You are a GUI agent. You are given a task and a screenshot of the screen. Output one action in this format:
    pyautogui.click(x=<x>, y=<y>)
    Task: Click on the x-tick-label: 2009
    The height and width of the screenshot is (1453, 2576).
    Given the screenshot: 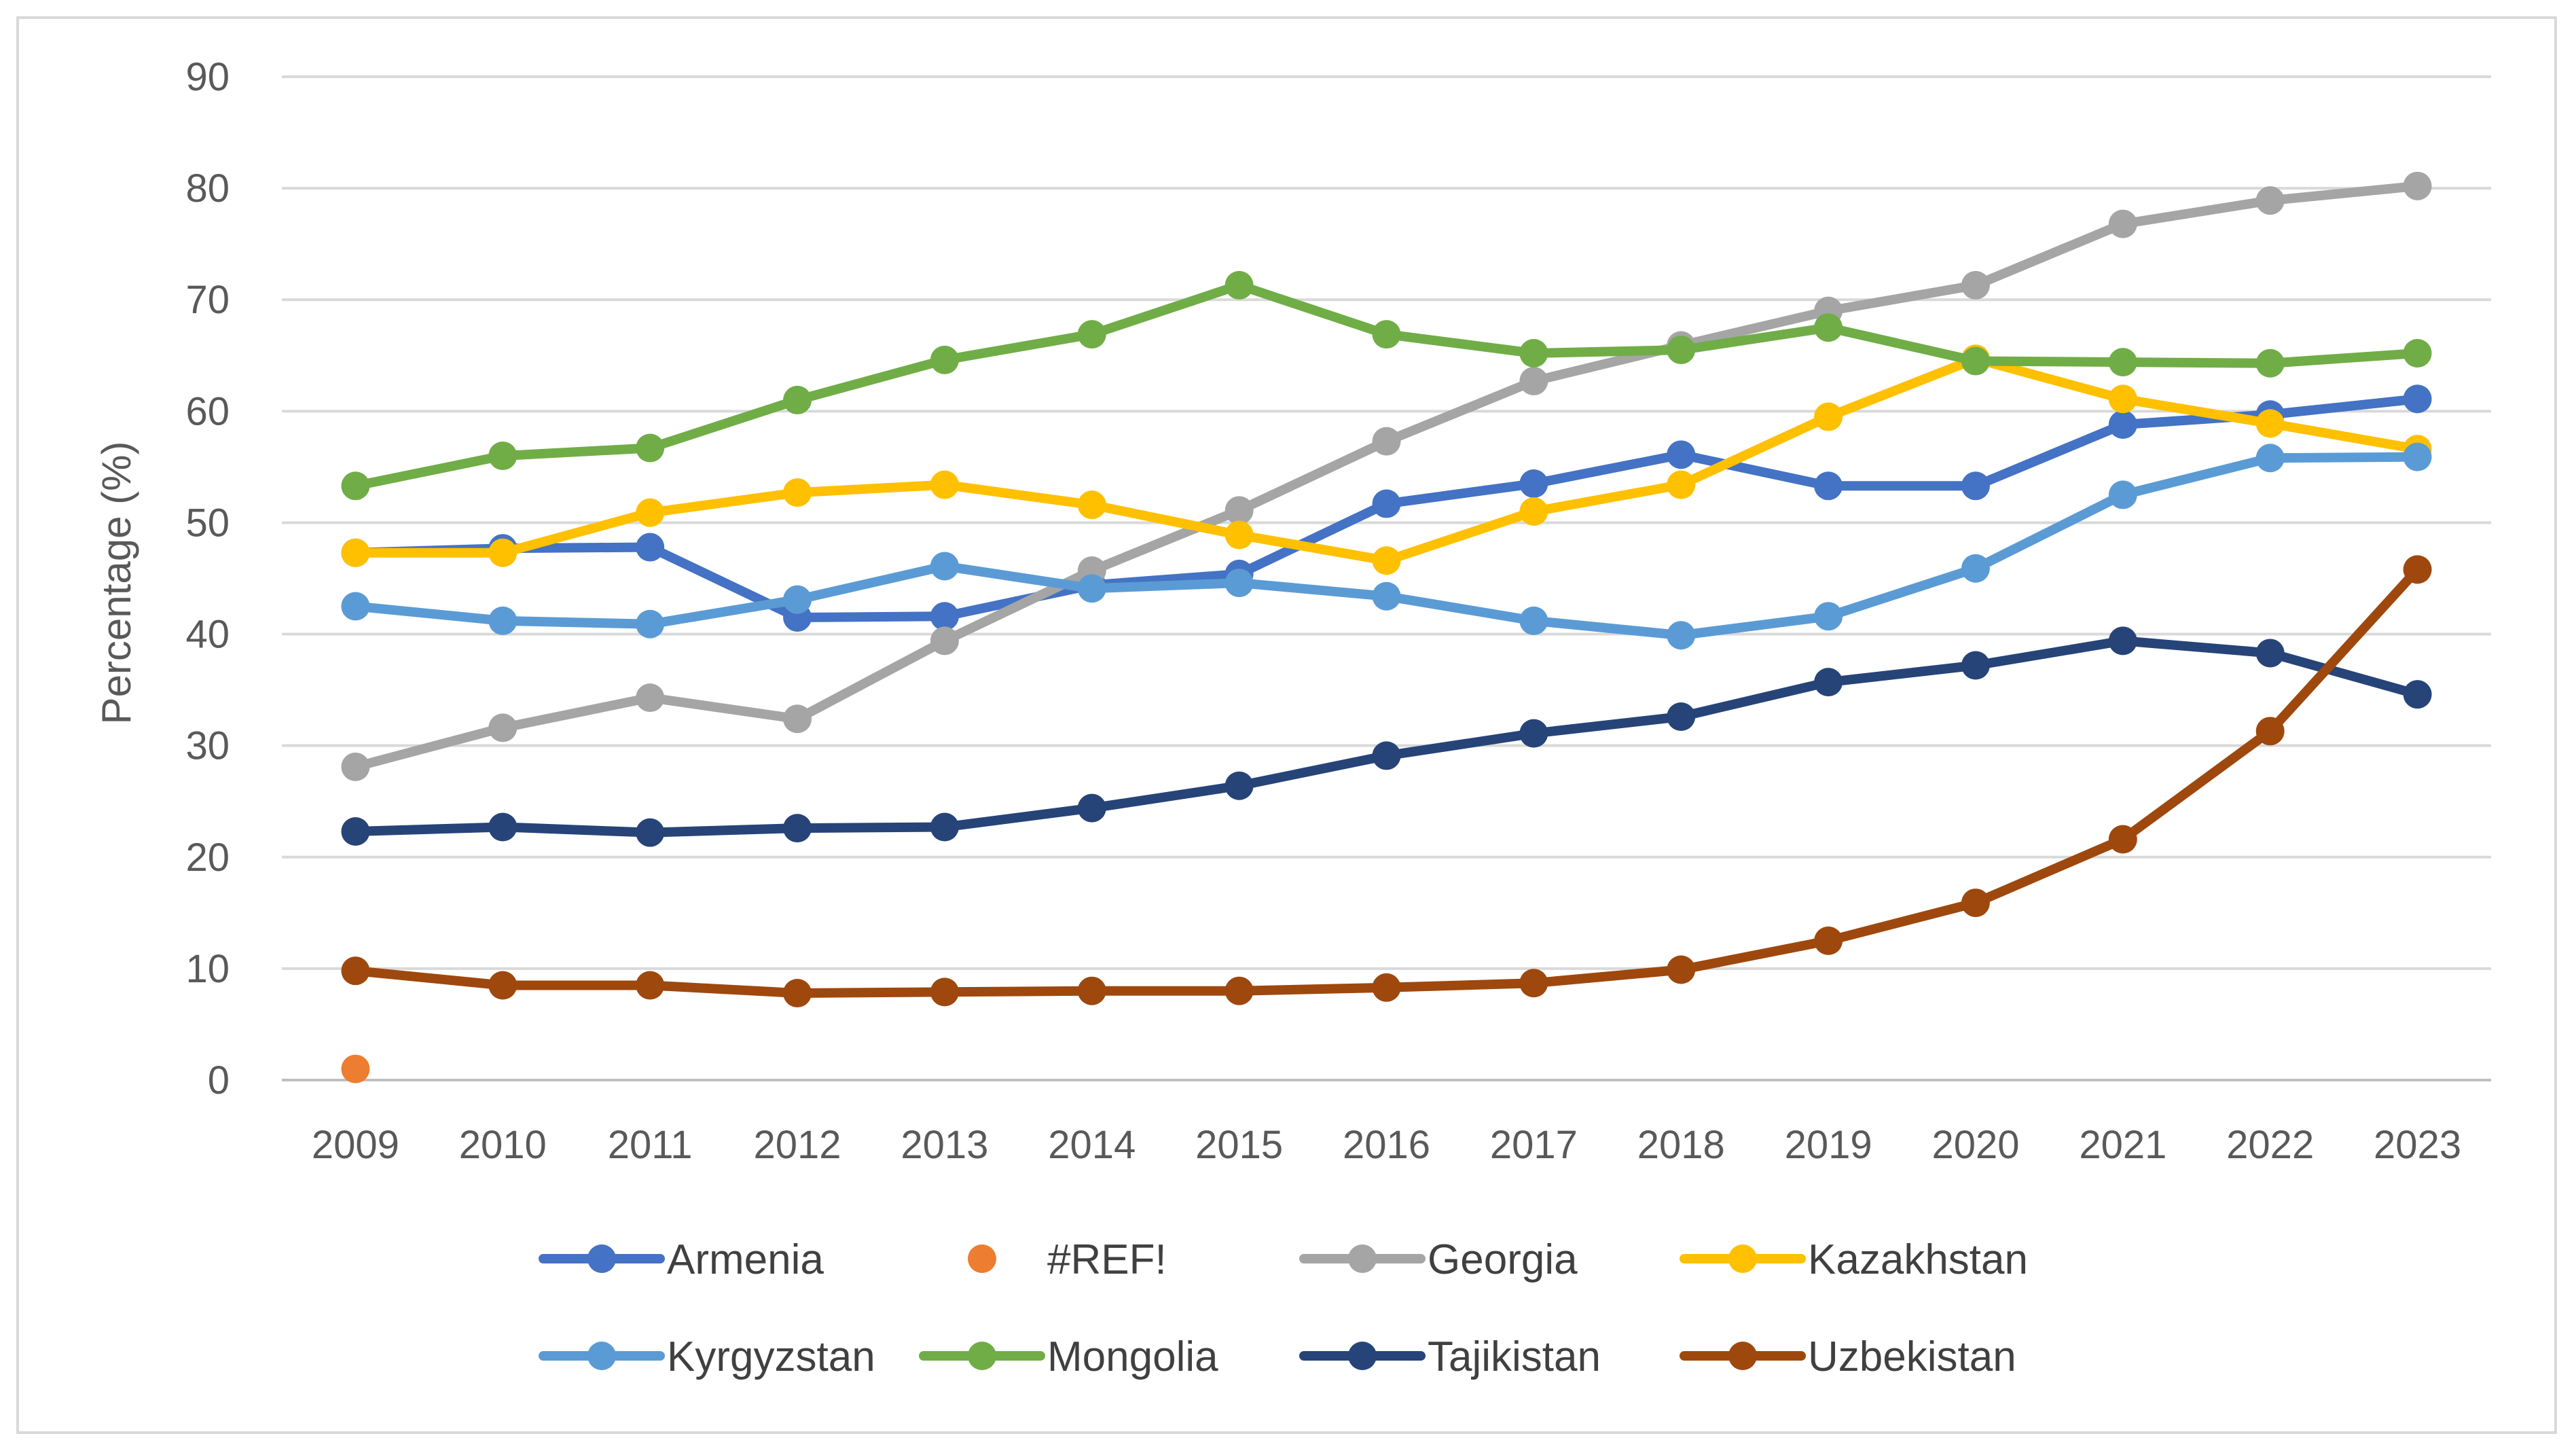 What is the action you would take?
    pyautogui.click(x=355, y=1145)
    